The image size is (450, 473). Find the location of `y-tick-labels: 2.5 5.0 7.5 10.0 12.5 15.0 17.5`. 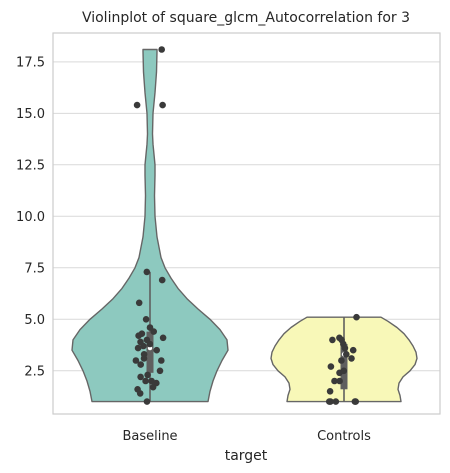

y-tick-labels: 2.5 5.0 7.5 10.0 12.5 15.0 17.5 is located at coordinates (30, 217).